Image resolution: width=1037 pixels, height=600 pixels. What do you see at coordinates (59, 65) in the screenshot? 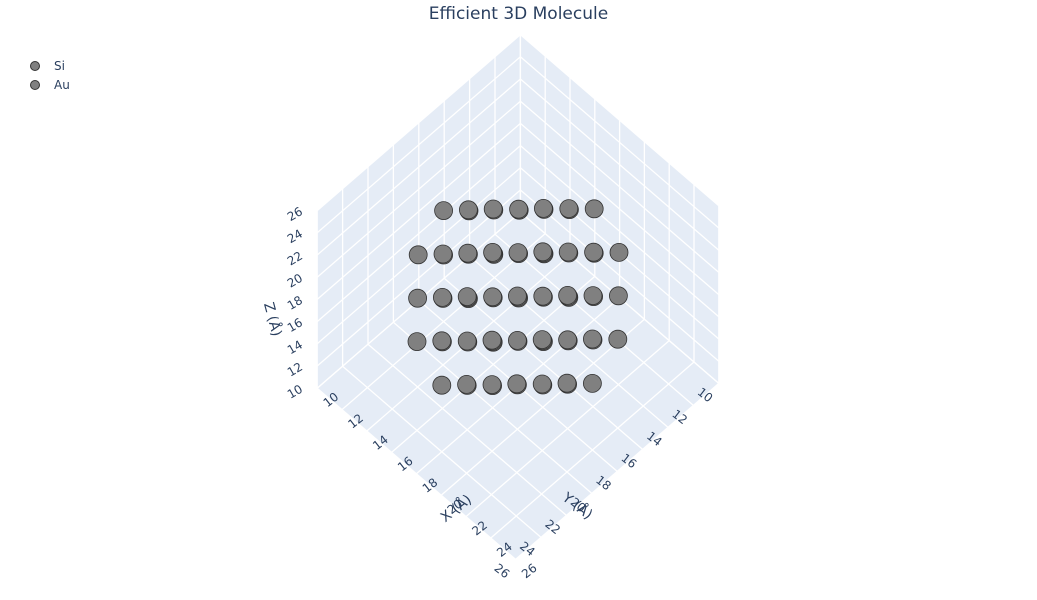
I see `legend-label-si: Si` at bounding box center [59, 65].